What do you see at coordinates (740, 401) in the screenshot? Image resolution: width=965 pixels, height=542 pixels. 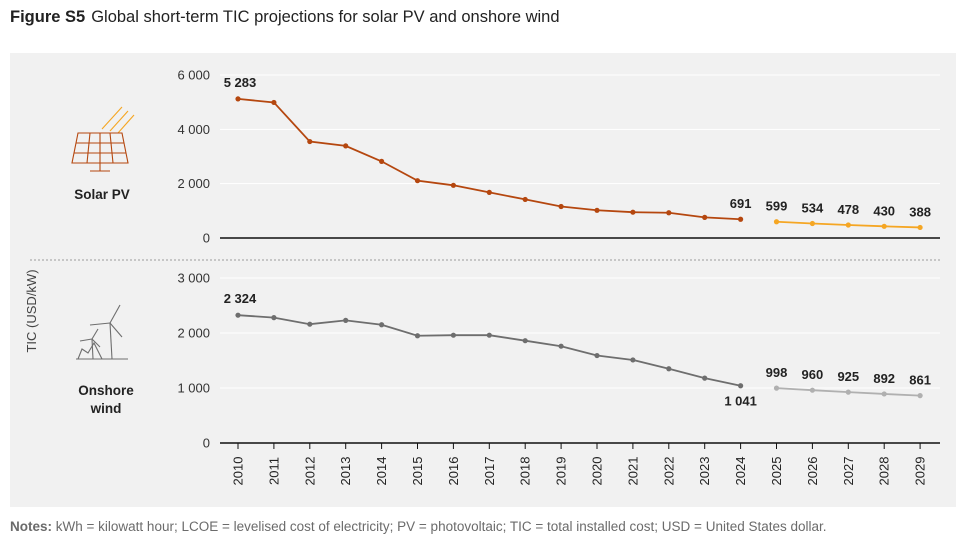 I see `wind-data-label: 1 041` at bounding box center [740, 401].